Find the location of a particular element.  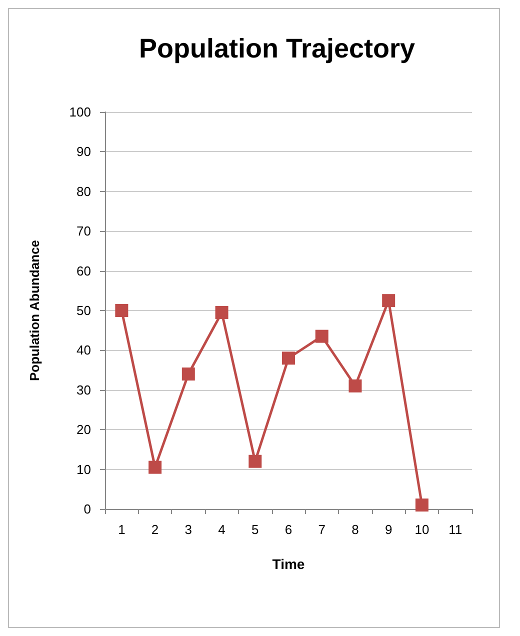

y-tick-label: 30 is located at coordinates (83, 390).